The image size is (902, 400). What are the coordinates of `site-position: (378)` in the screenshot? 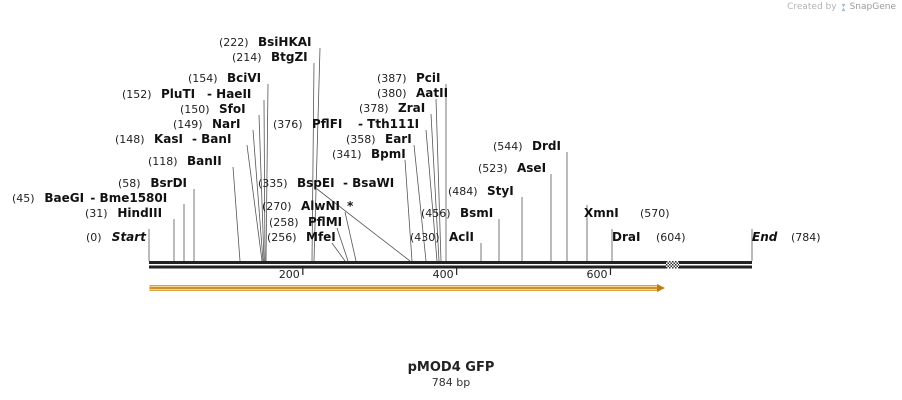 It's located at (374, 108).